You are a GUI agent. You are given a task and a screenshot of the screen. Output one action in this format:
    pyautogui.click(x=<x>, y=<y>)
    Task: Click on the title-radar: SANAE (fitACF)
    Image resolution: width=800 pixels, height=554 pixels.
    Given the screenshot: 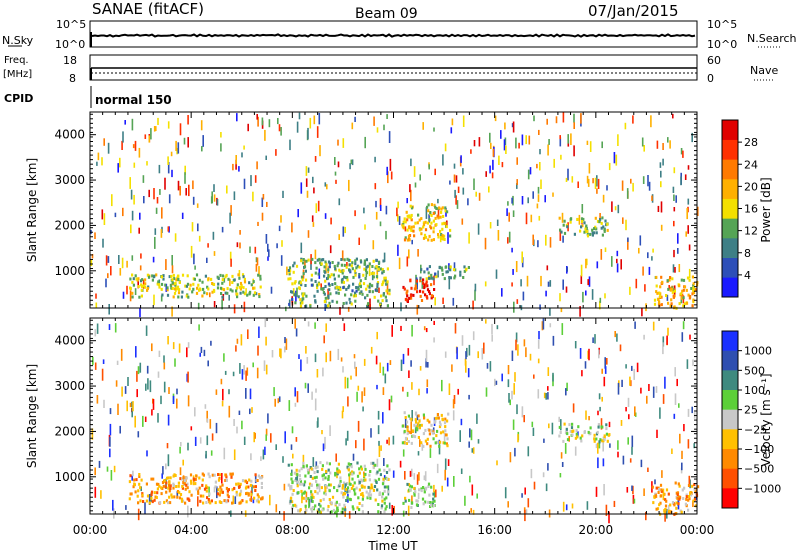 What is the action you would take?
    pyautogui.click(x=148, y=9)
    